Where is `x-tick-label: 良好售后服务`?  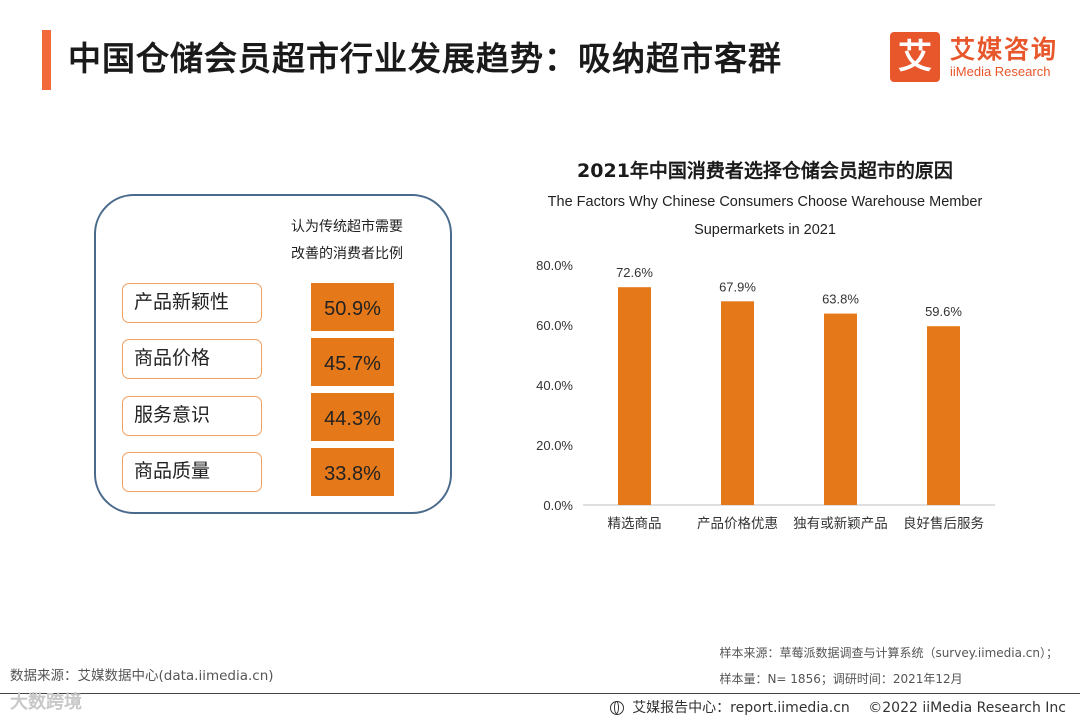
x-tick-label: 良好售后服务 is located at coordinates (943, 524).